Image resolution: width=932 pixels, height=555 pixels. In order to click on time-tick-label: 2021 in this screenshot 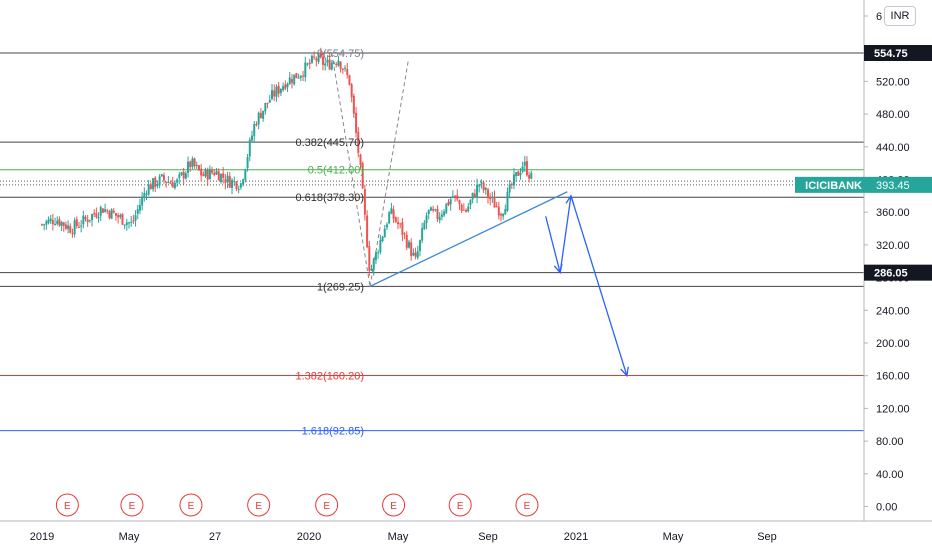, I will do `click(576, 537)`.